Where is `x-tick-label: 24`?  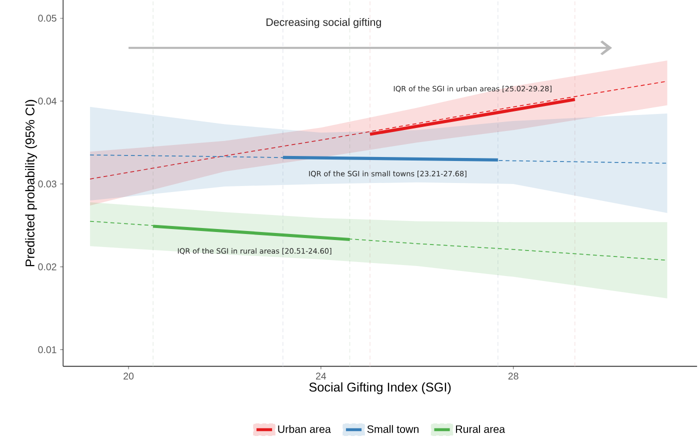
x-tick-label: 24 is located at coordinates (321, 376).